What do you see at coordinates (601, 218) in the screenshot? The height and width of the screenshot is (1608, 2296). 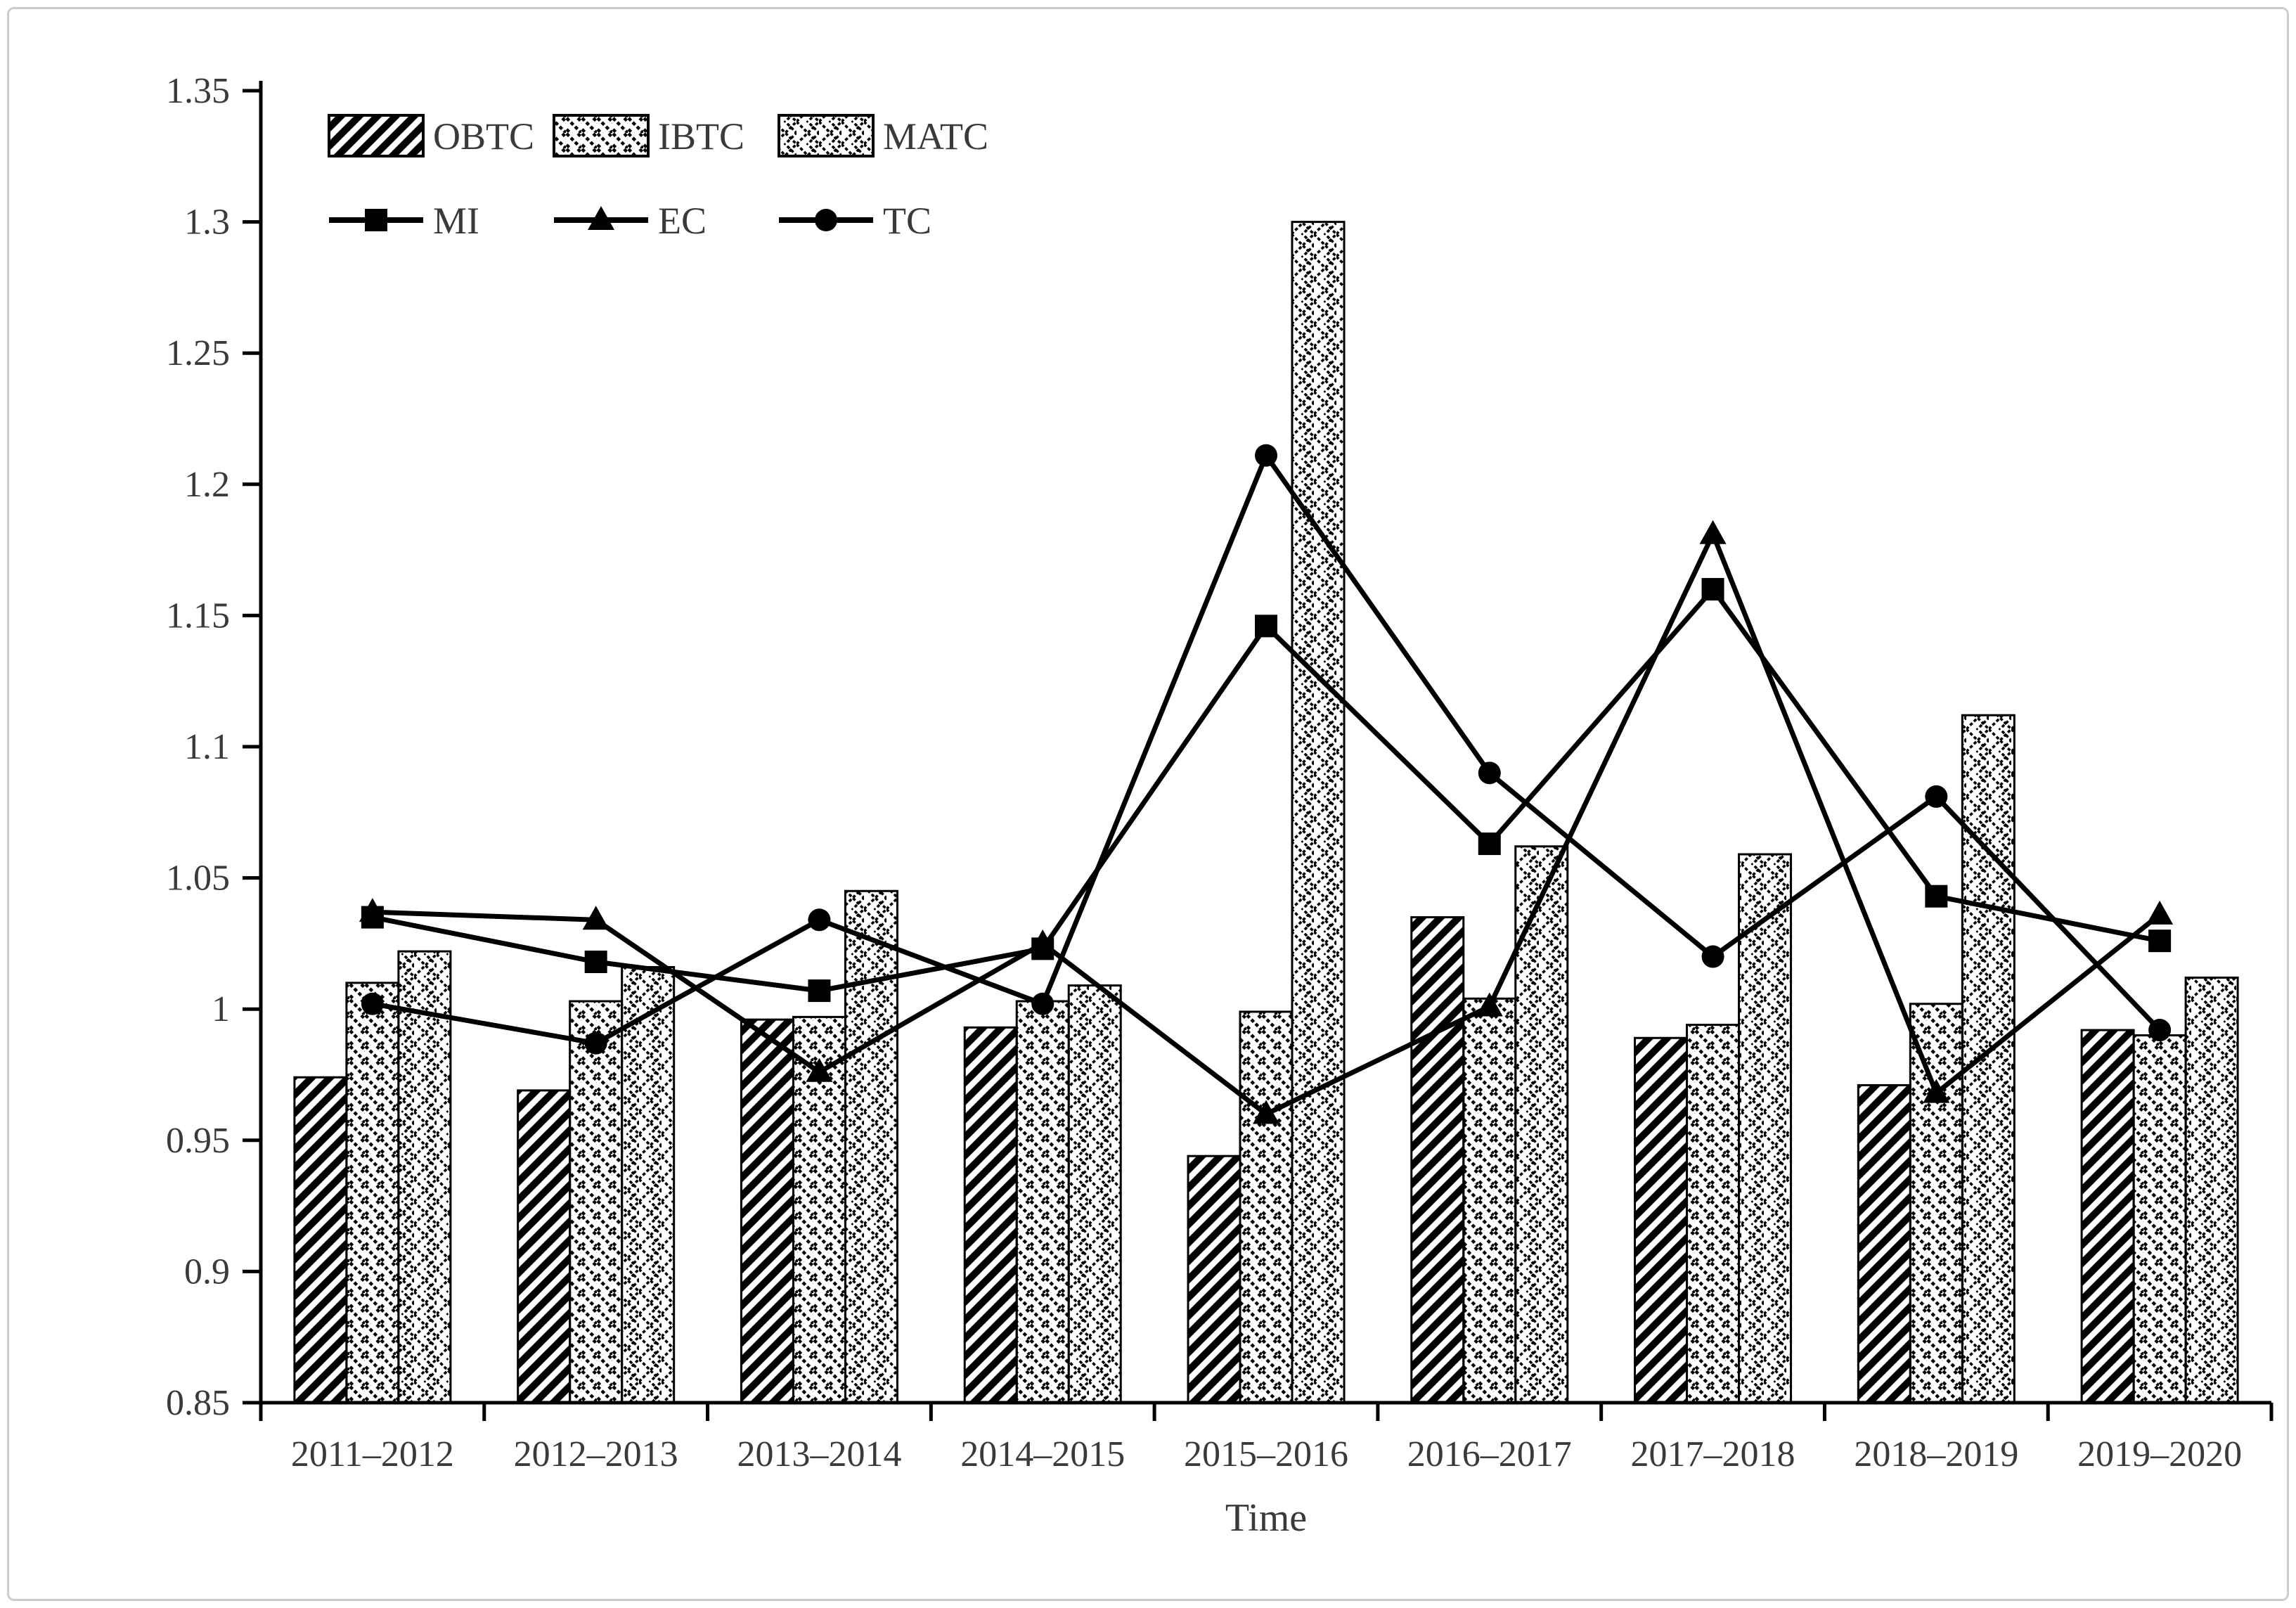 I see `legend-marker-ec` at bounding box center [601, 218].